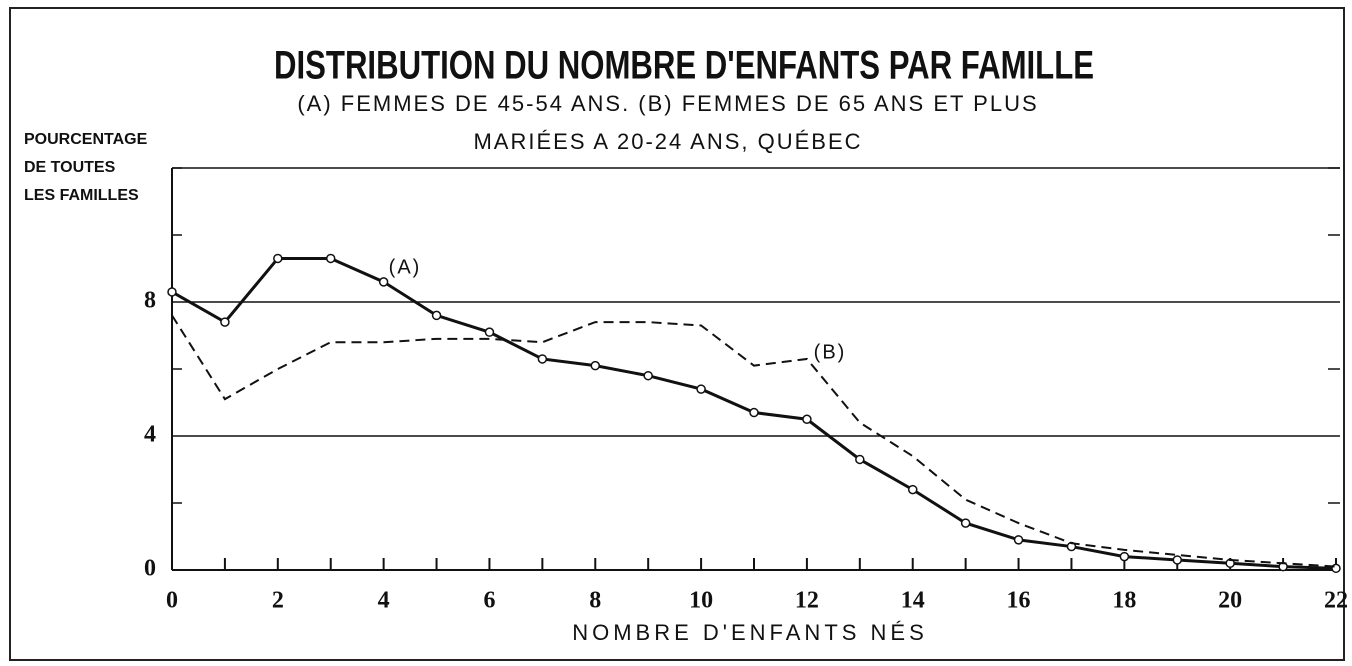  I want to click on x-tick-label: 10, so click(701, 601).